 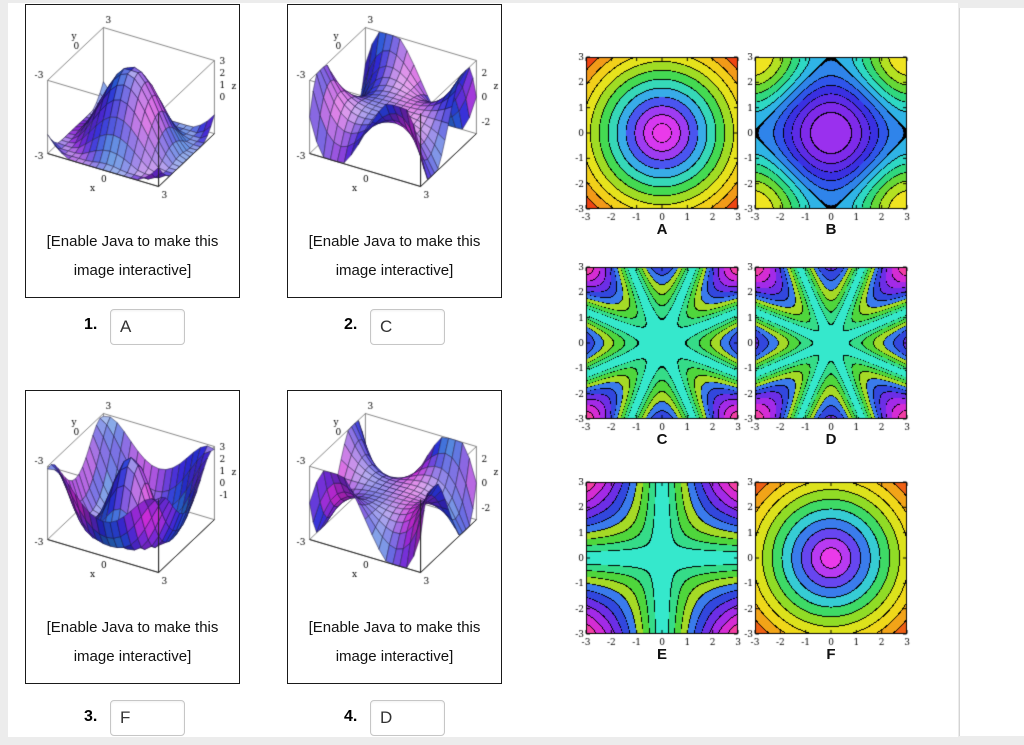 What do you see at coordinates (351, 716) in the screenshot?
I see `question-number-4: 4.` at bounding box center [351, 716].